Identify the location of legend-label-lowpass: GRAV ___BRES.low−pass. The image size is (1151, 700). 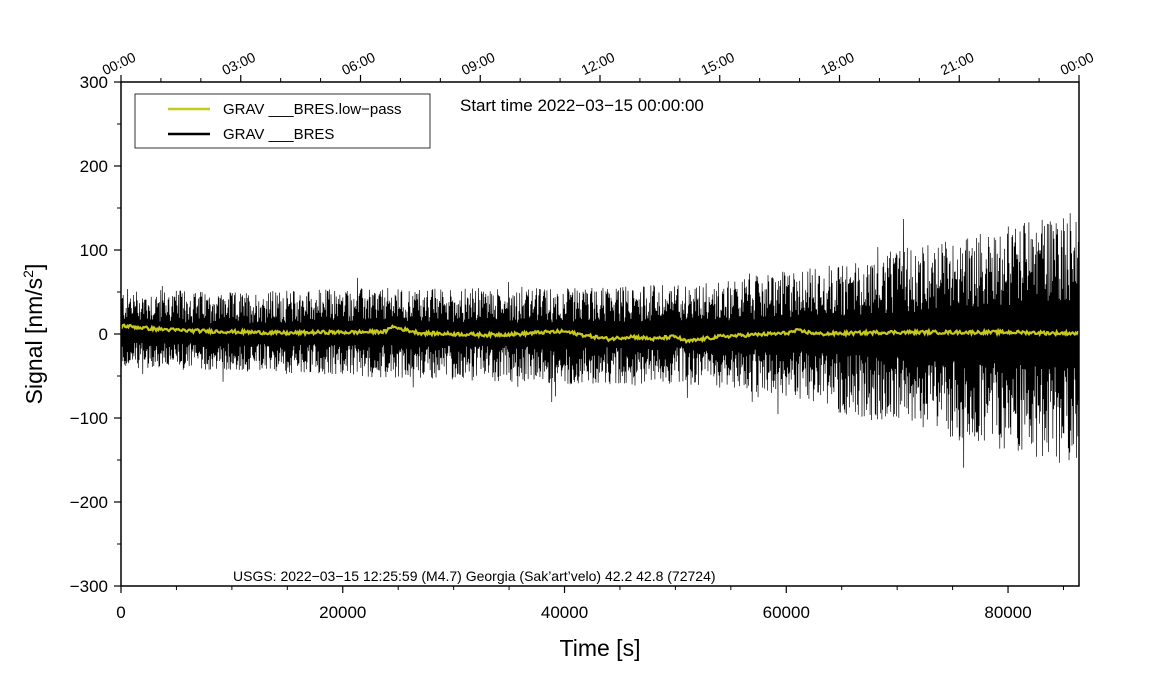
(312, 109).